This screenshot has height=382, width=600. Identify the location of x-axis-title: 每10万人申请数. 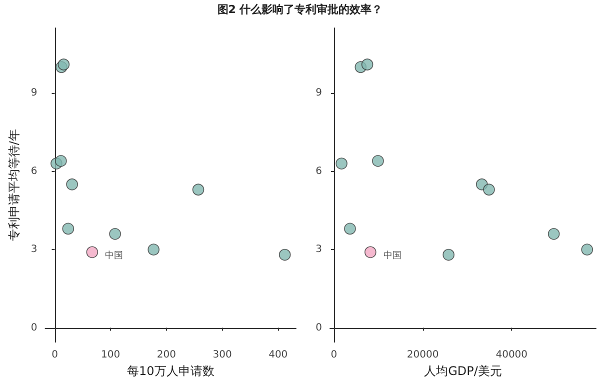
(170, 371).